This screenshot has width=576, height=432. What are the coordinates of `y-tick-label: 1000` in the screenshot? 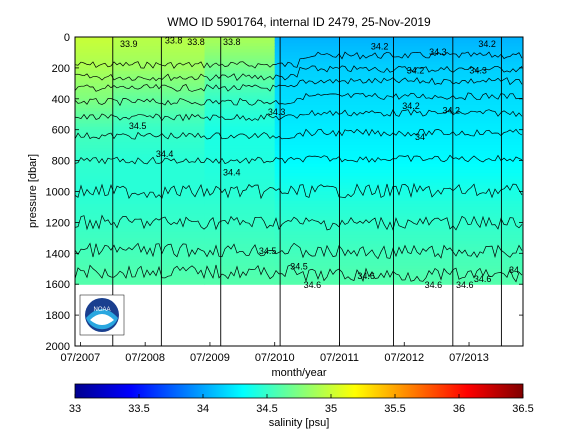 It's located at (58, 193).